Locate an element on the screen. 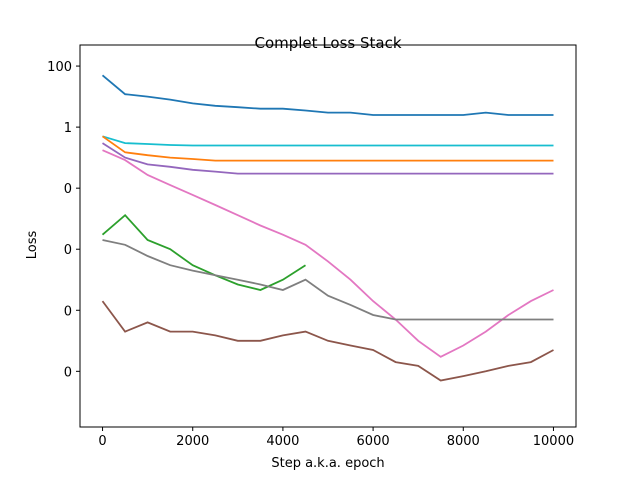  x-tick-label: 8000 is located at coordinates (463, 441).